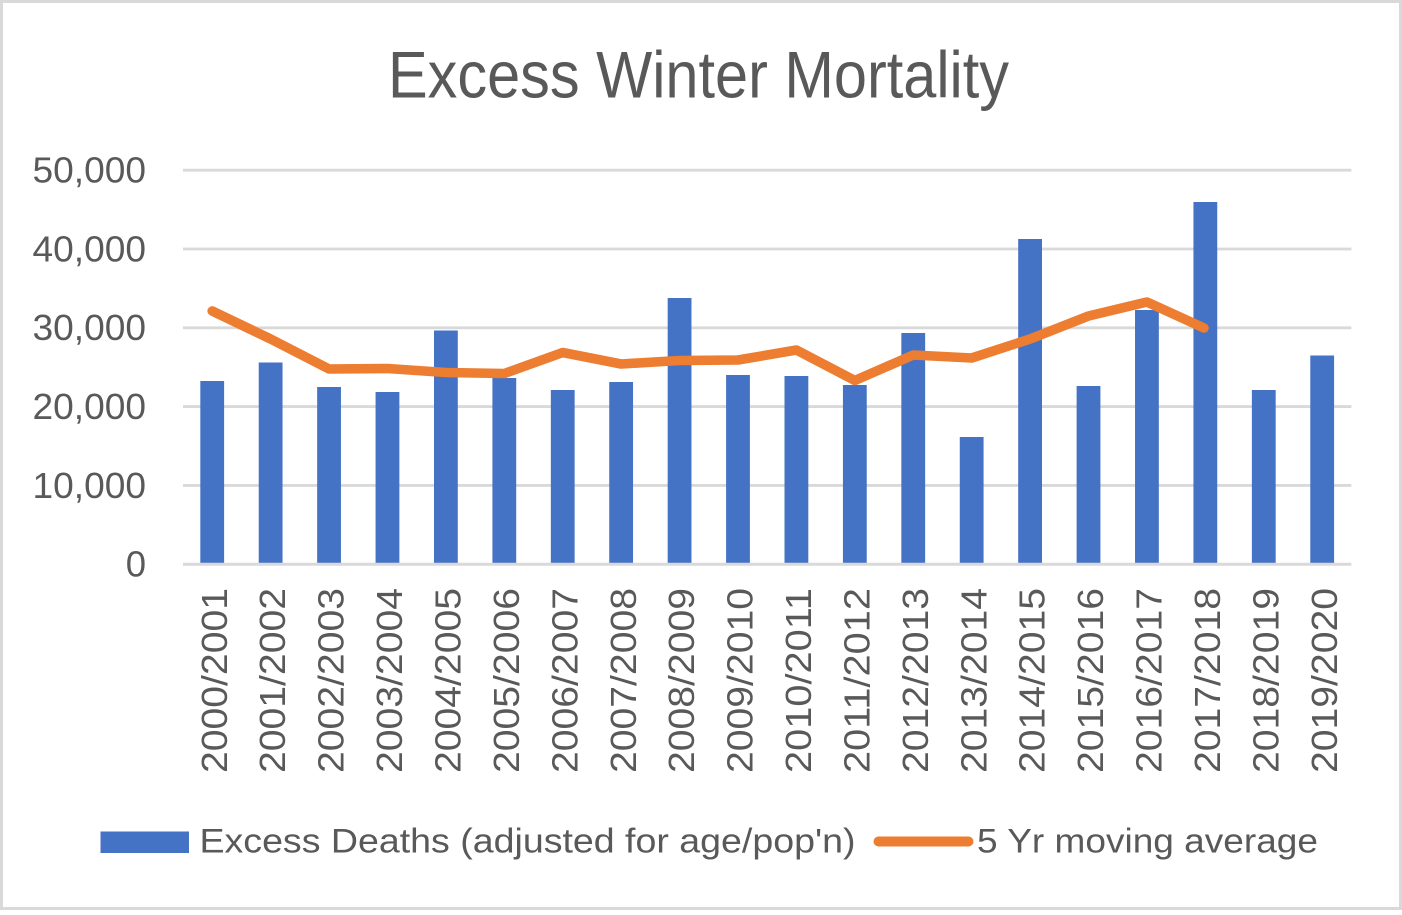 The width and height of the screenshot is (1402, 915). Describe the element at coordinates (623, 680) in the screenshot. I see `svg-text: 2007/2008` at that location.